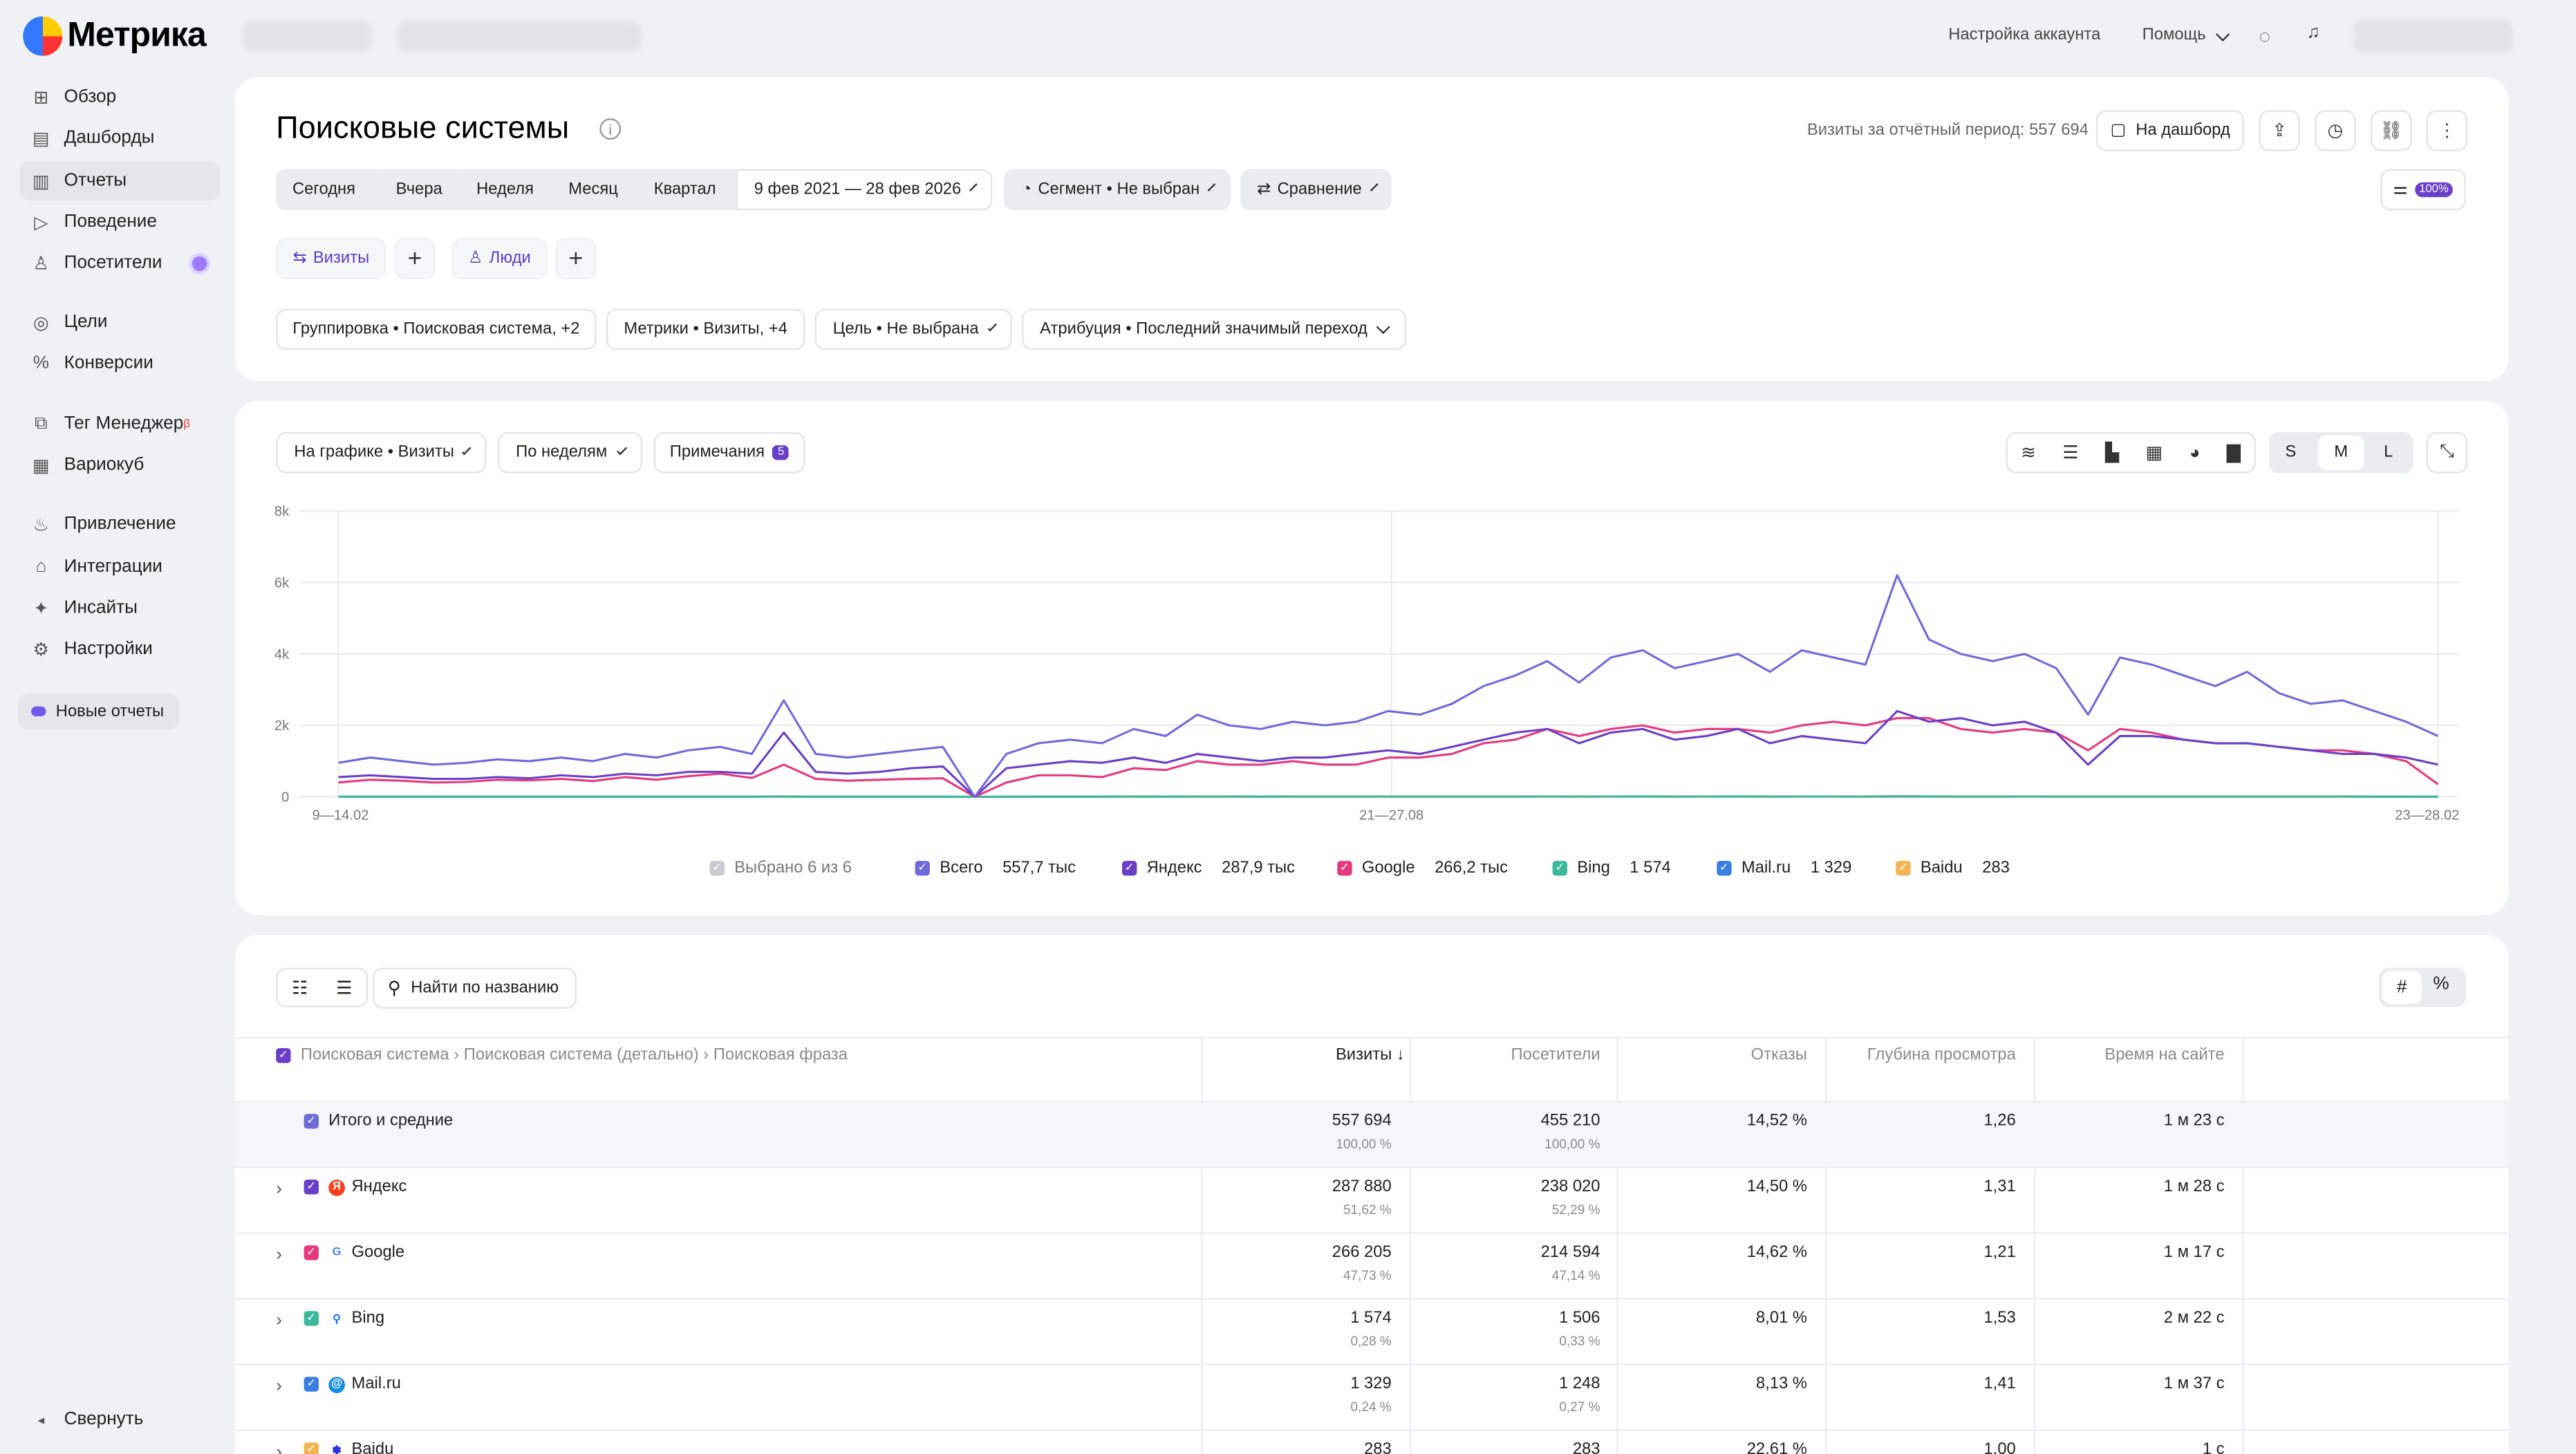 The image size is (2576, 1454). I want to click on chat-icon: ◌, so click(2265, 36).